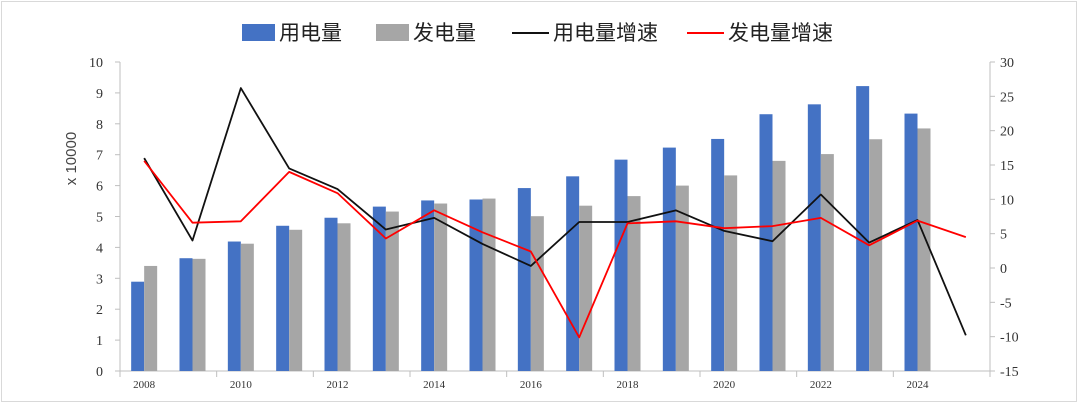 This screenshot has width=1080, height=405. Describe the element at coordinates (1007, 200) in the screenshot. I see `y-right-tick-label: 10` at that location.